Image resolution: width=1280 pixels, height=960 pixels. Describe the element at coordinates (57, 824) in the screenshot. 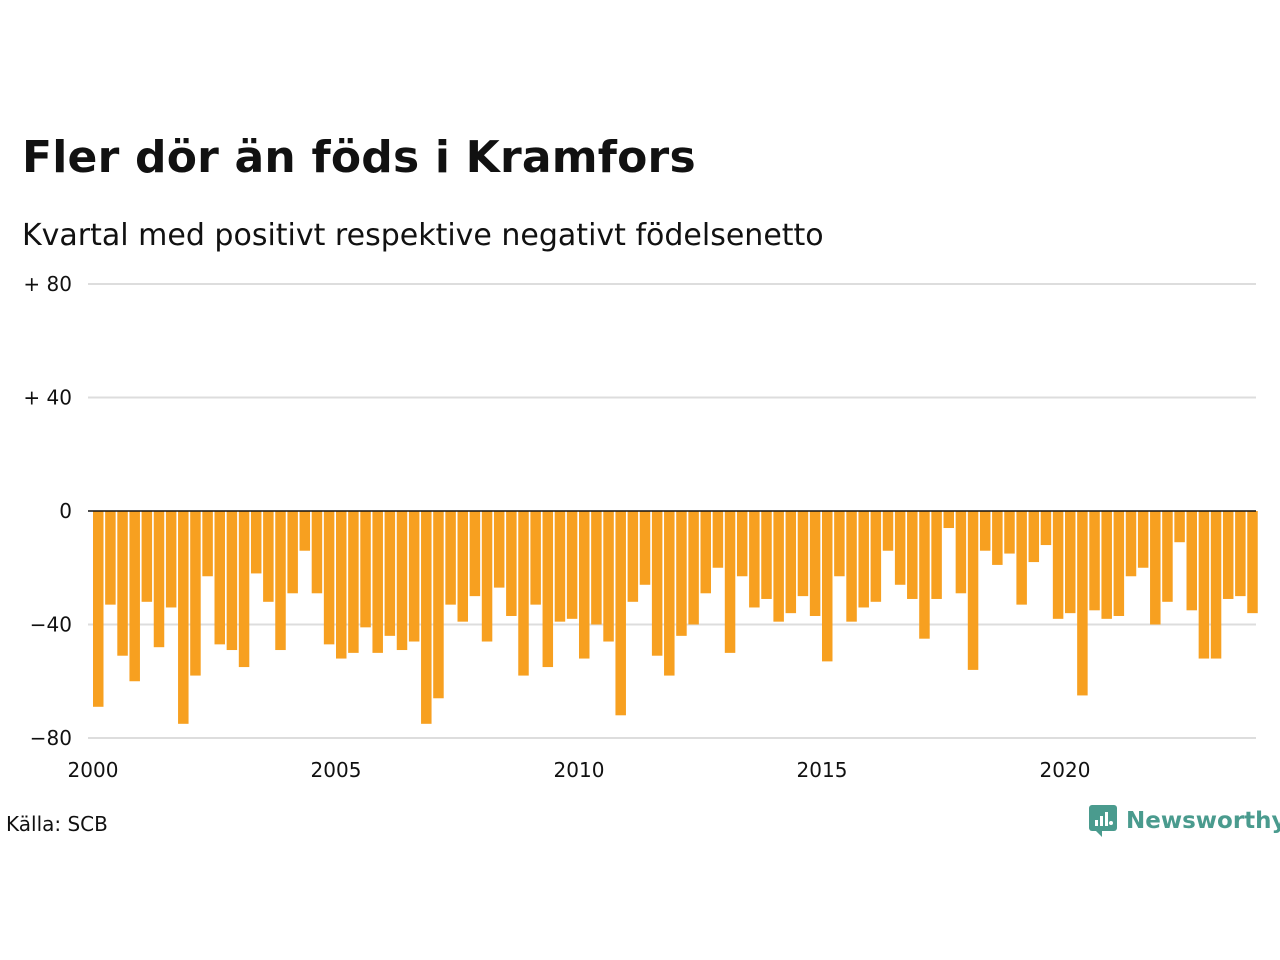

I see `source-note: Källa: SCB` at that location.